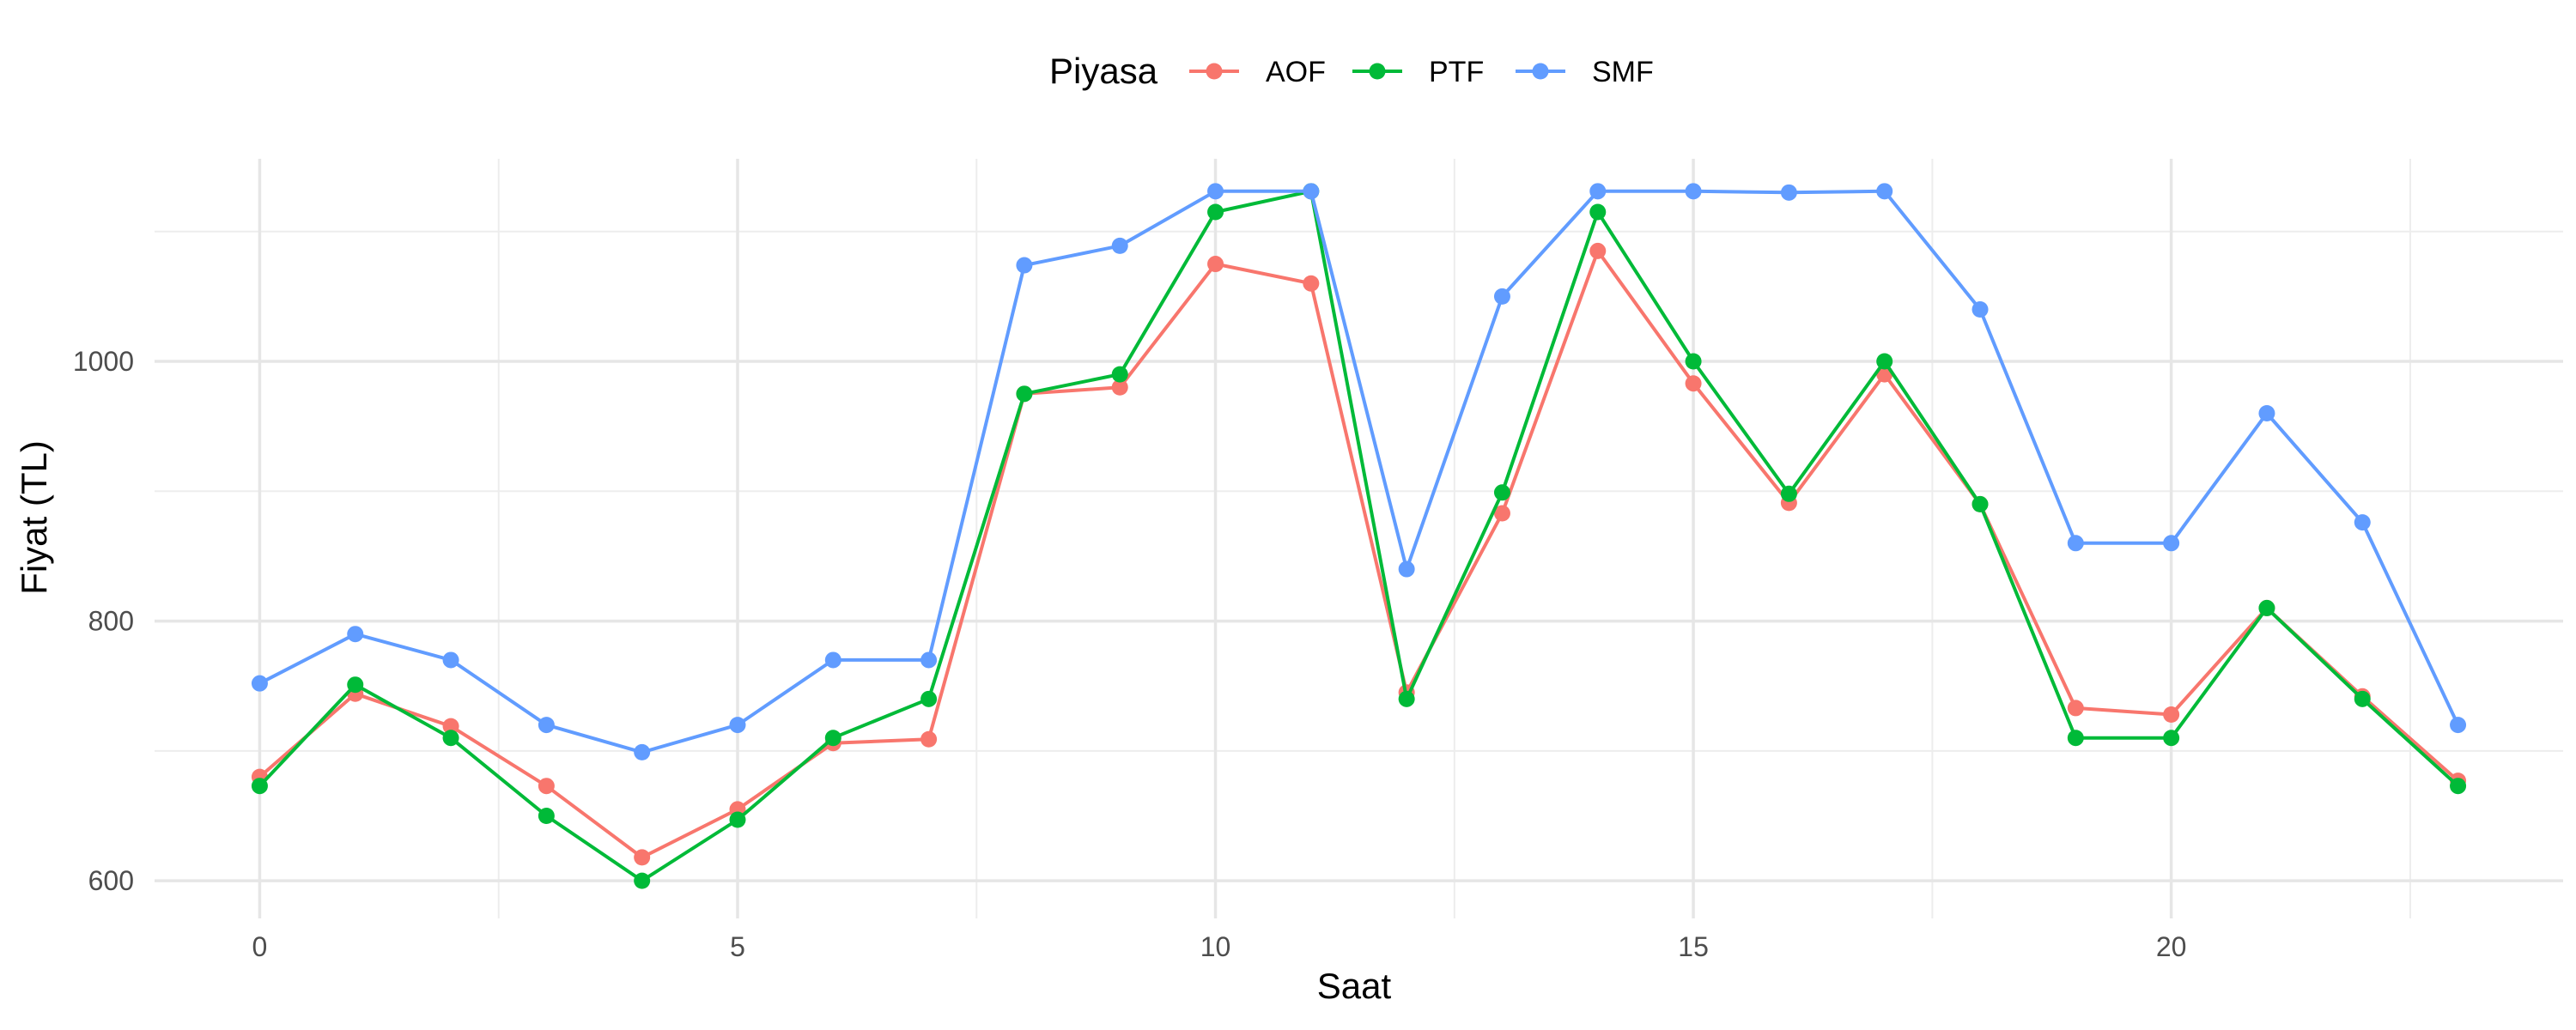 The image size is (2576, 1030). What do you see at coordinates (111, 621) in the screenshot?
I see `y-tick-label: 800` at bounding box center [111, 621].